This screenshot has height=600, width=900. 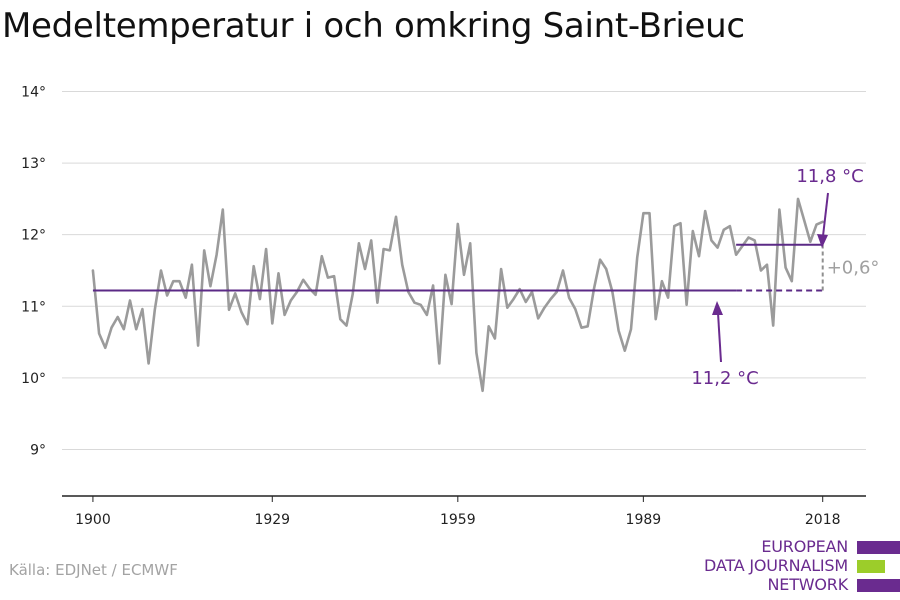 I want to click on source-note: Källa: EDJNet / ECMWF, so click(x=93, y=570).